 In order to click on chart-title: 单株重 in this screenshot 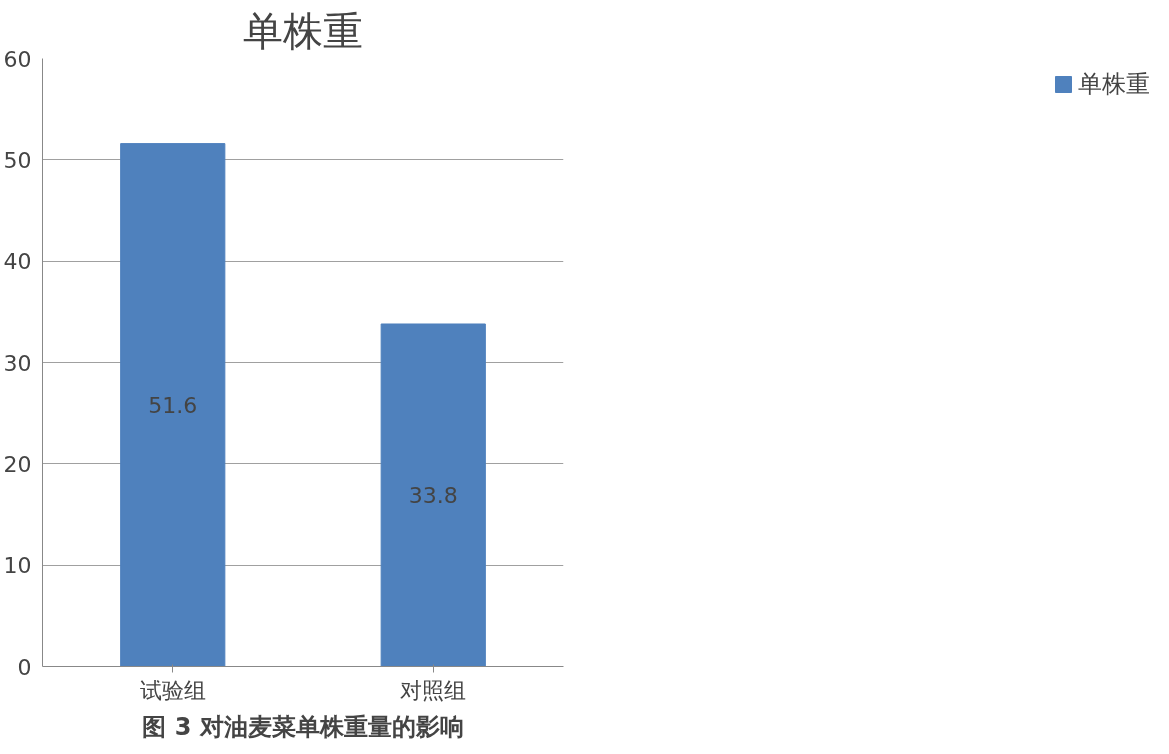, I will do `click(303, 30)`.